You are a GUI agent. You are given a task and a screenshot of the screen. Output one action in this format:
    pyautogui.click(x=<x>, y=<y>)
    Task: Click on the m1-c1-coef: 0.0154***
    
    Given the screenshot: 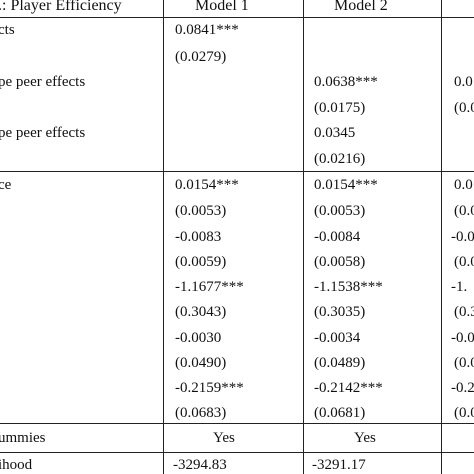 What is the action you would take?
    pyautogui.click(x=207, y=185)
    